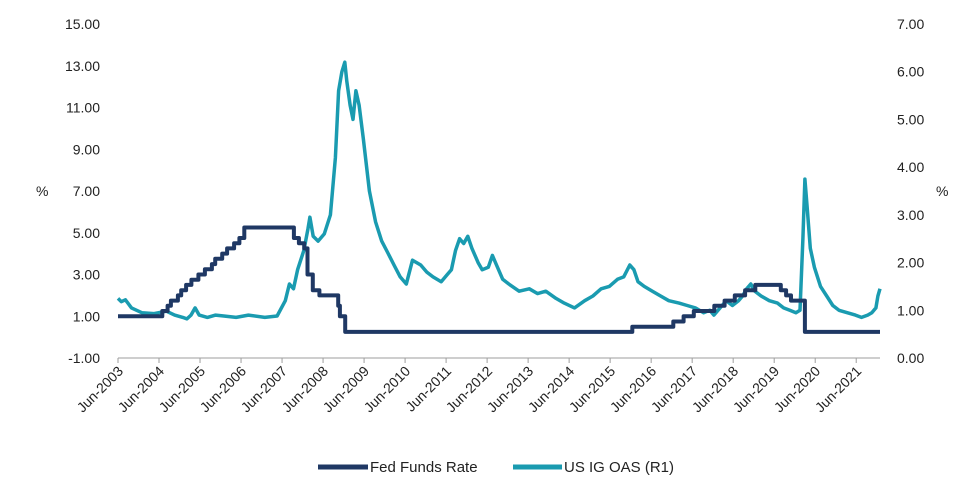 Image resolution: width=963 pixels, height=491 pixels. I want to click on legend-label-us-ig-oas: US IG OAS (R1), so click(619, 467).